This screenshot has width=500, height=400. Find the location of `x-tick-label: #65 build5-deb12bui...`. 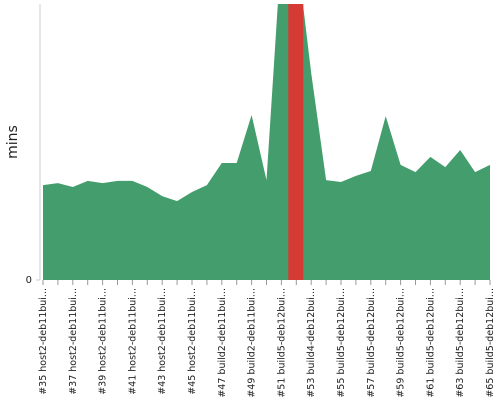

x-tick-label: #65 build5-deb12bui... is located at coordinates (490, 343).